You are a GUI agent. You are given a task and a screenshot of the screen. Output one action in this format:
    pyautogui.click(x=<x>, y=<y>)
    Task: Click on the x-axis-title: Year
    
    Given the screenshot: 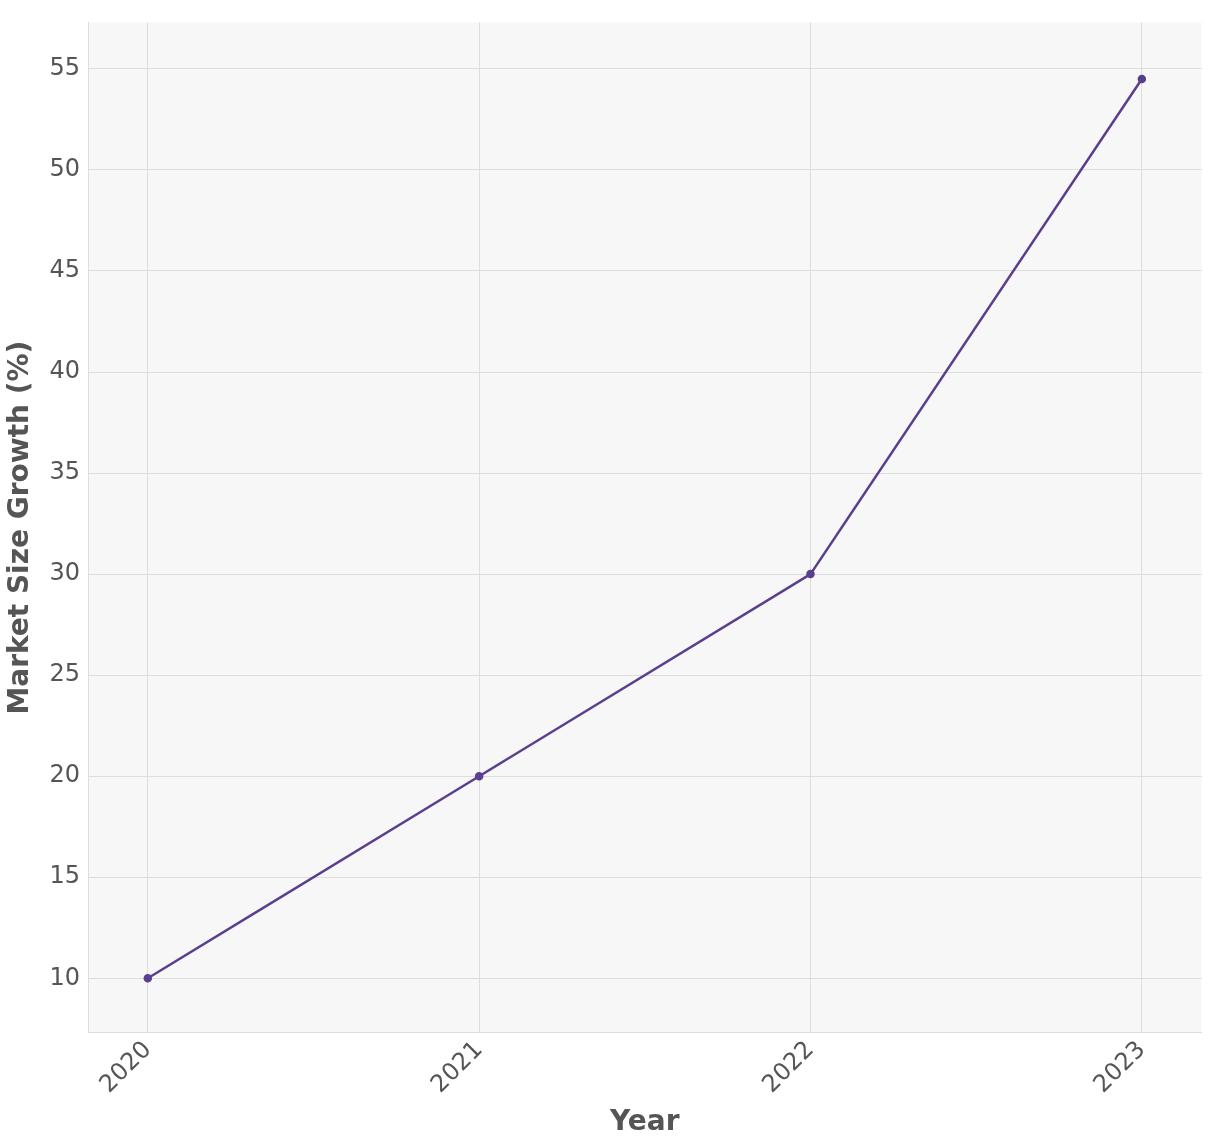 What is the action you would take?
    pyautogui.click(x=644, y=1121)
    